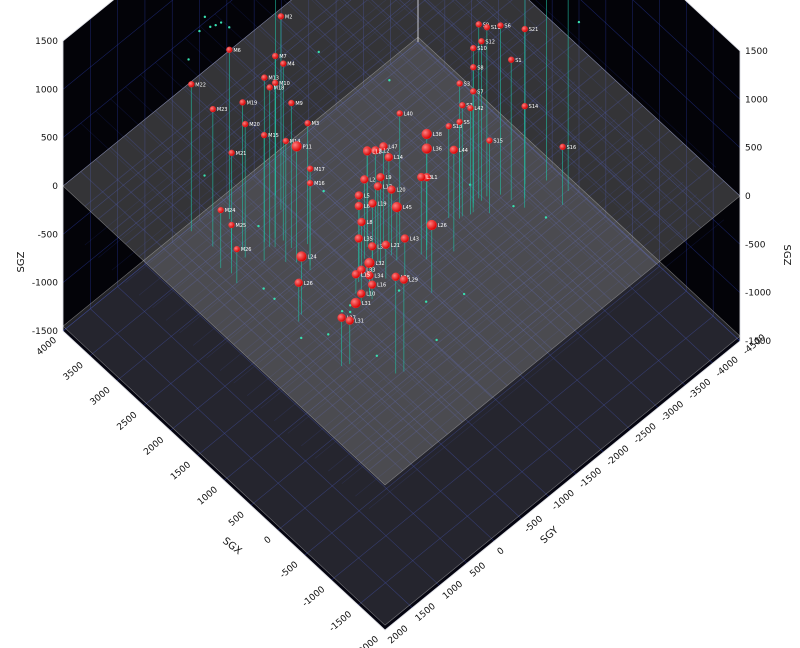 The image size is (800, 648). Describe the element at coordinates (414, 240) in the screenshot. I see `data-point-label: L43` at that location.